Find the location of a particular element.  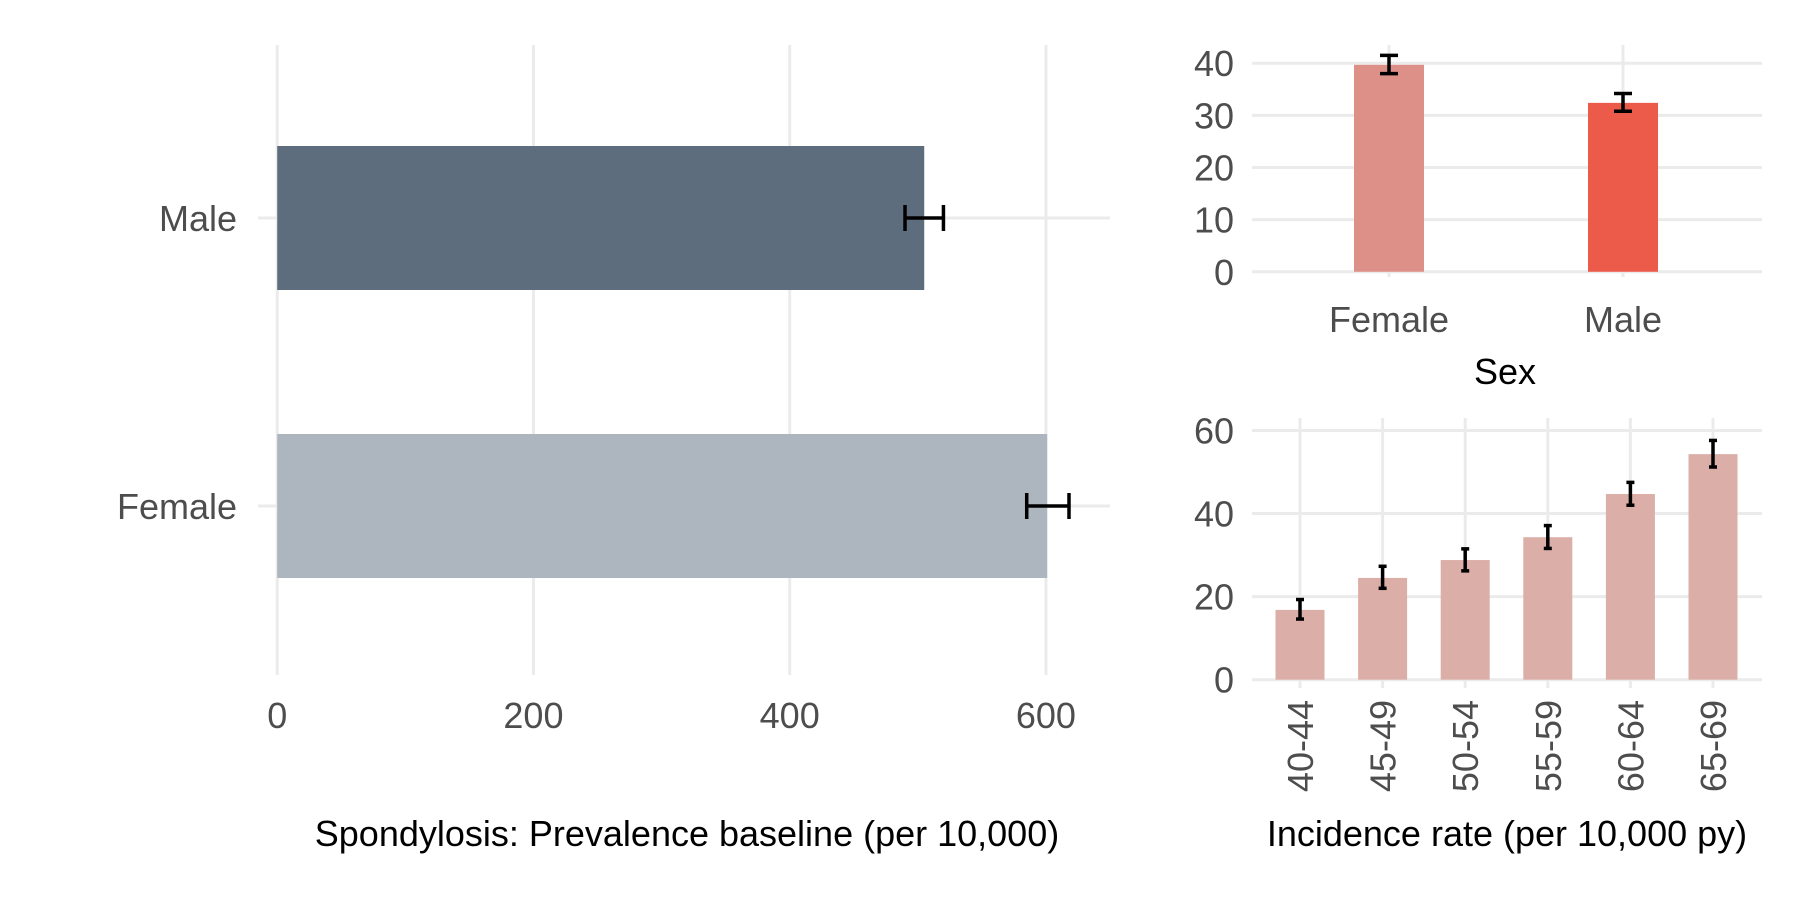

age-y-tick-label: 40 is located at coordinates (1214, 514).